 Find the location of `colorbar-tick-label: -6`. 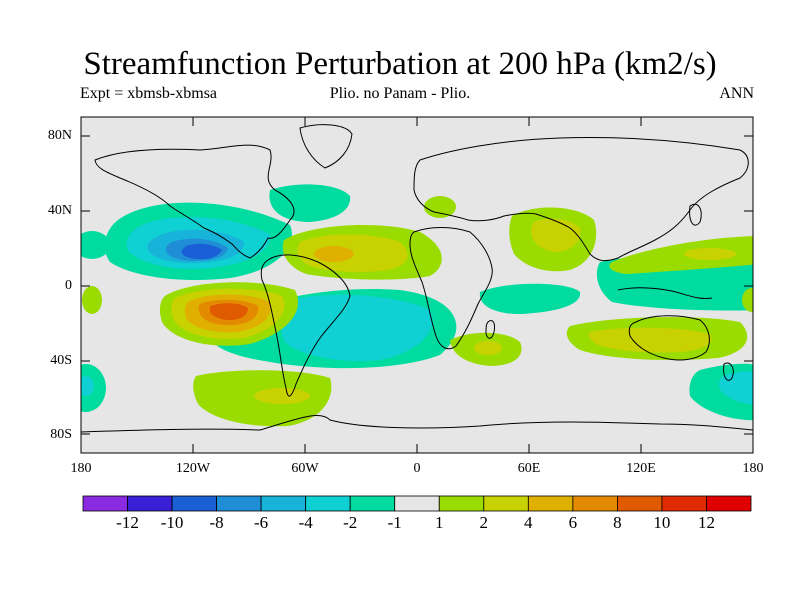

colorbar-tick-label: -6 is located at coordinates (261, 522).